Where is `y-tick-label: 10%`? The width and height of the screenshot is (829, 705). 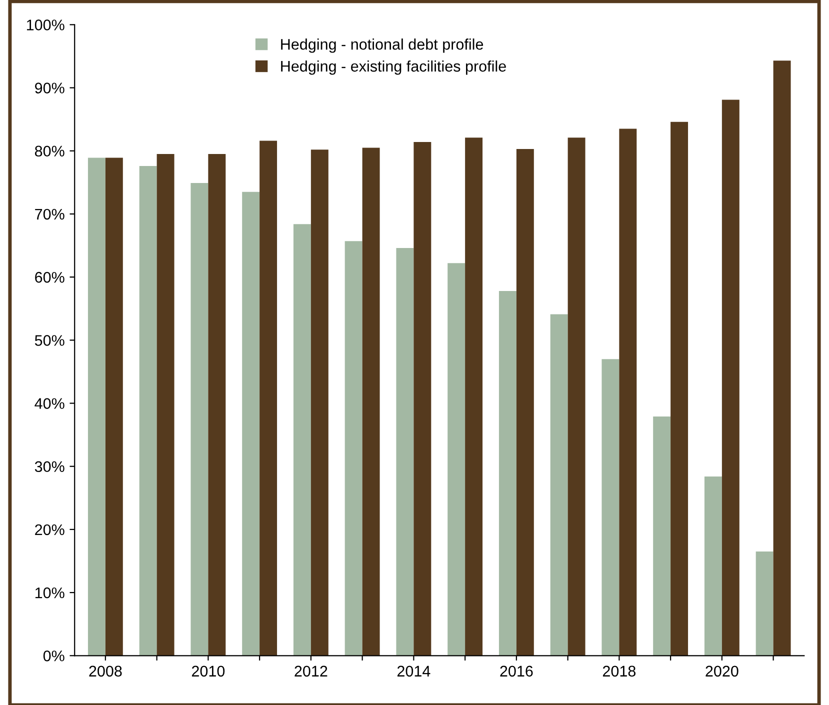
y-tick-label: 10% is located at coordinates (49, 592).